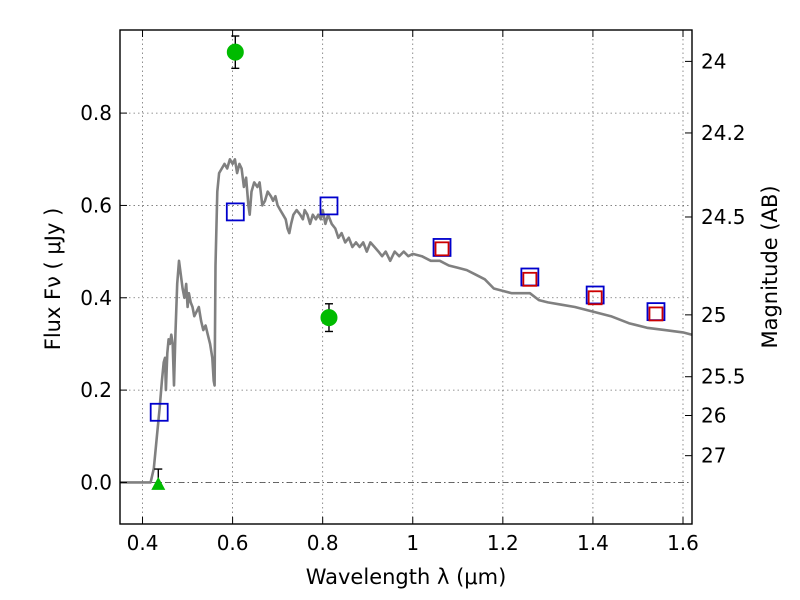 This screenshot has width=800, height=600. I want to click on x-tick-label: 1.4, so click(593, 543).